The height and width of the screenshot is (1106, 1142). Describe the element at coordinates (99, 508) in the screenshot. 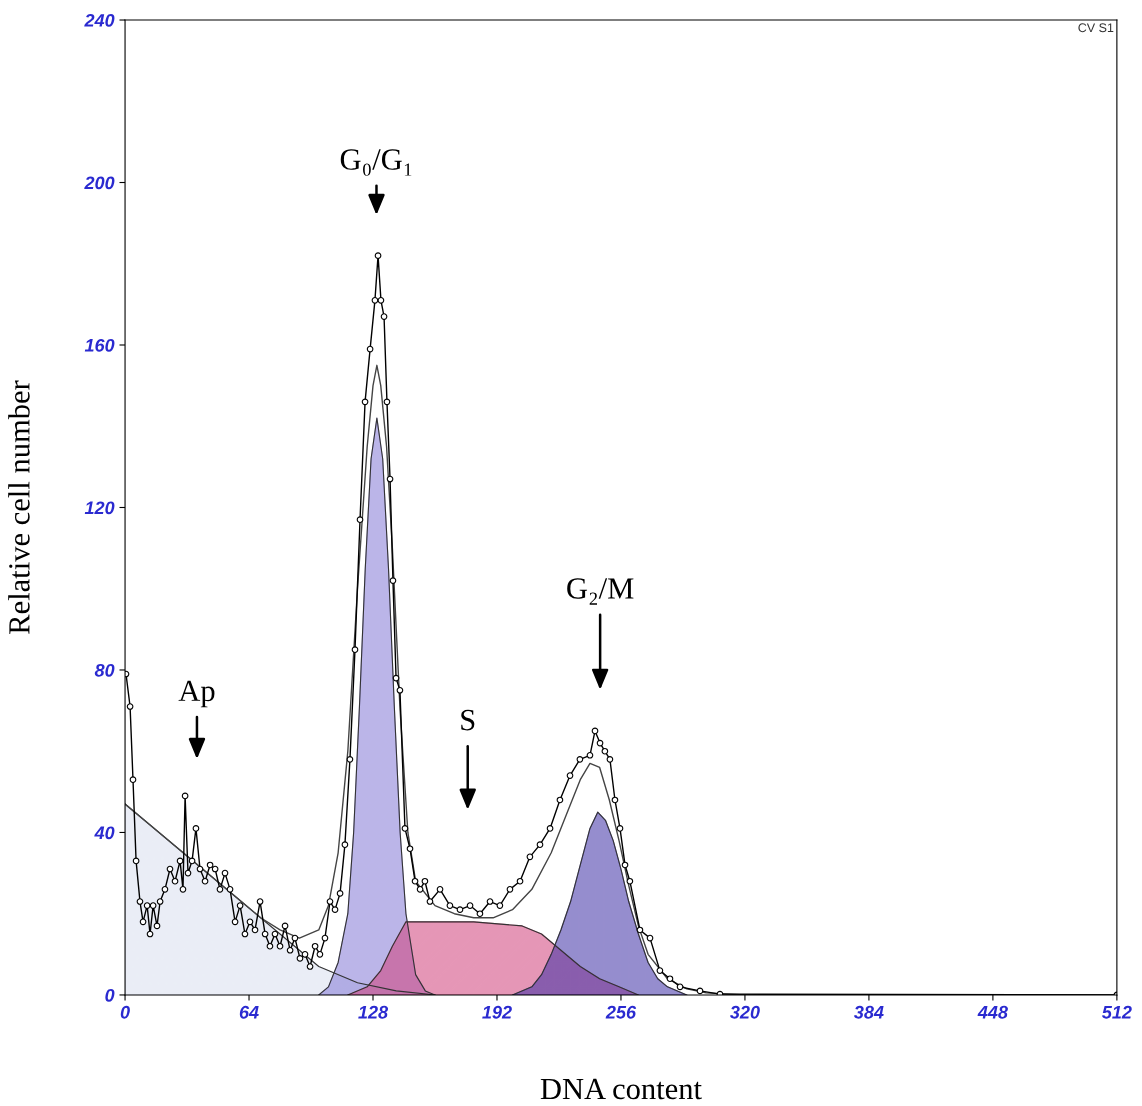

I see `y-tick-label: 120` at that location.